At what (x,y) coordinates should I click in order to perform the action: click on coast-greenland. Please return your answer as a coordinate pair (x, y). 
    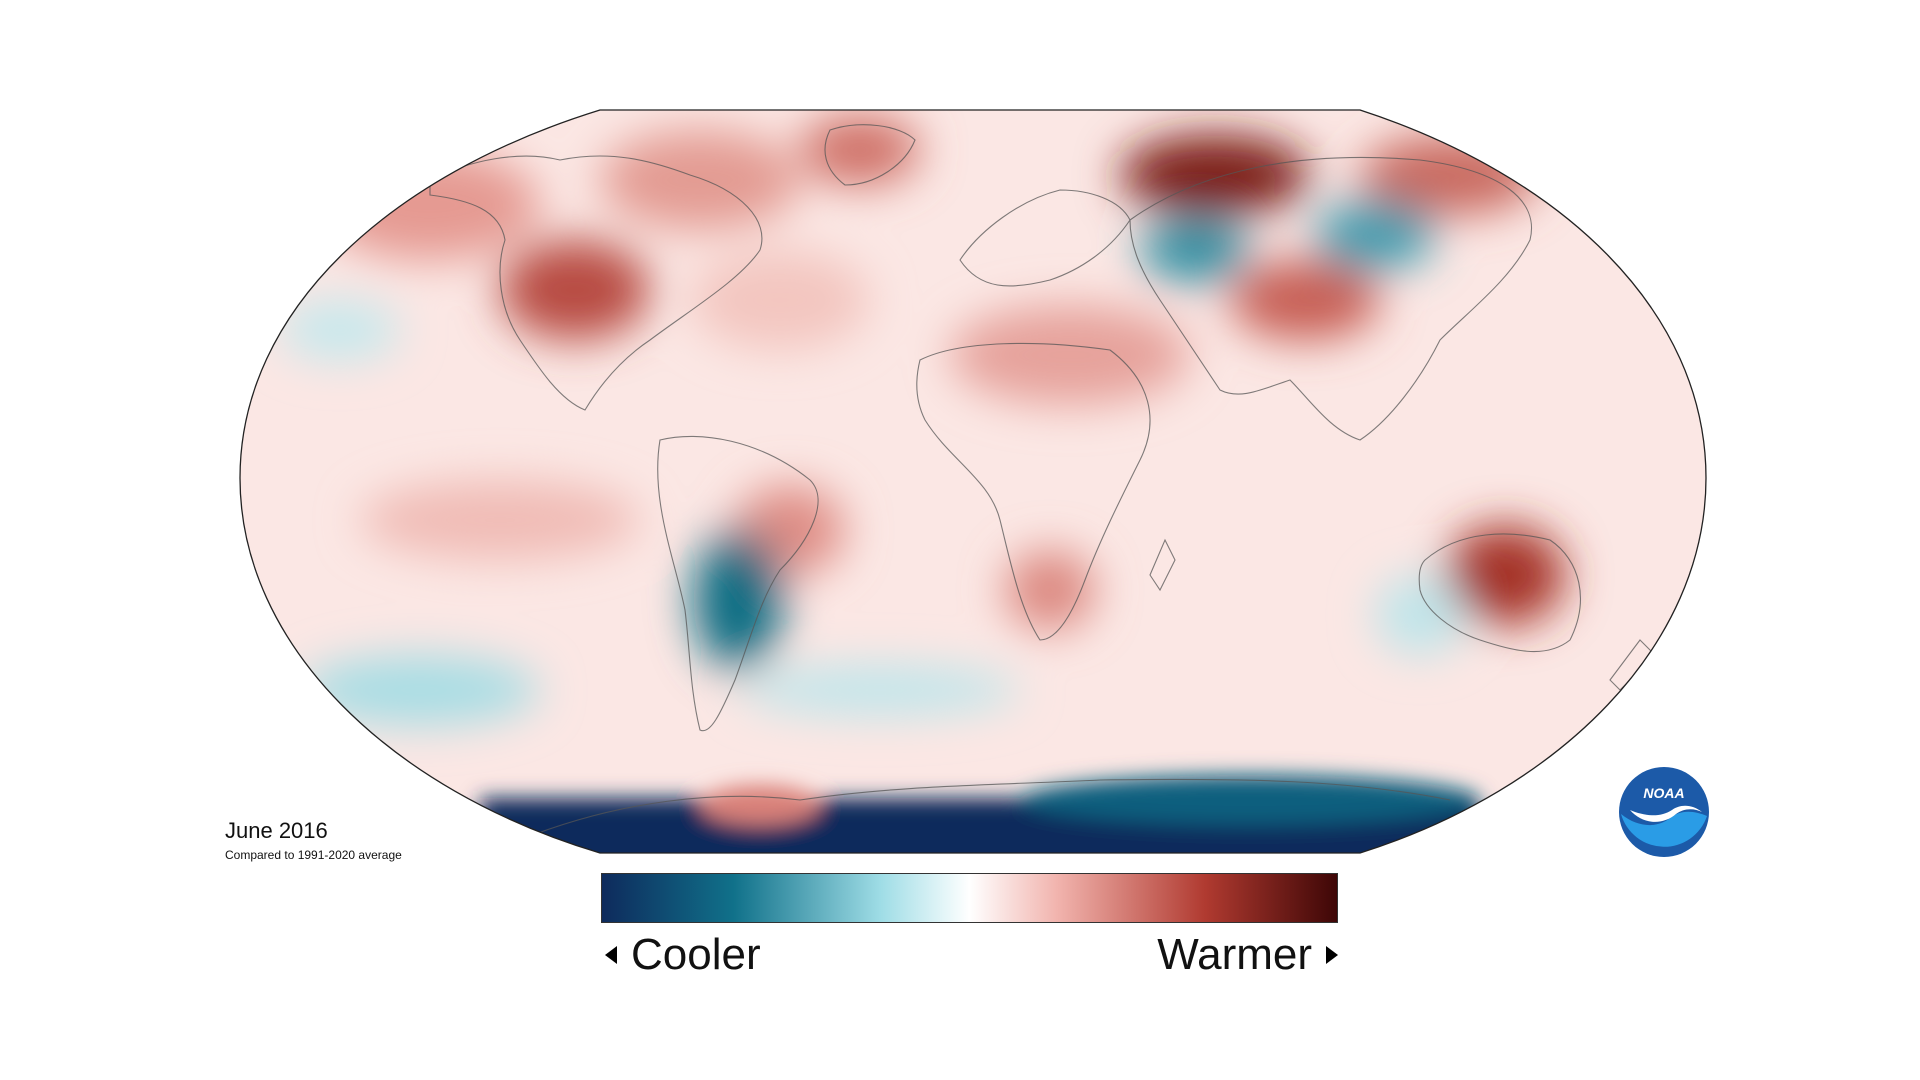
    Looking at the image, I should click on (870, 155).